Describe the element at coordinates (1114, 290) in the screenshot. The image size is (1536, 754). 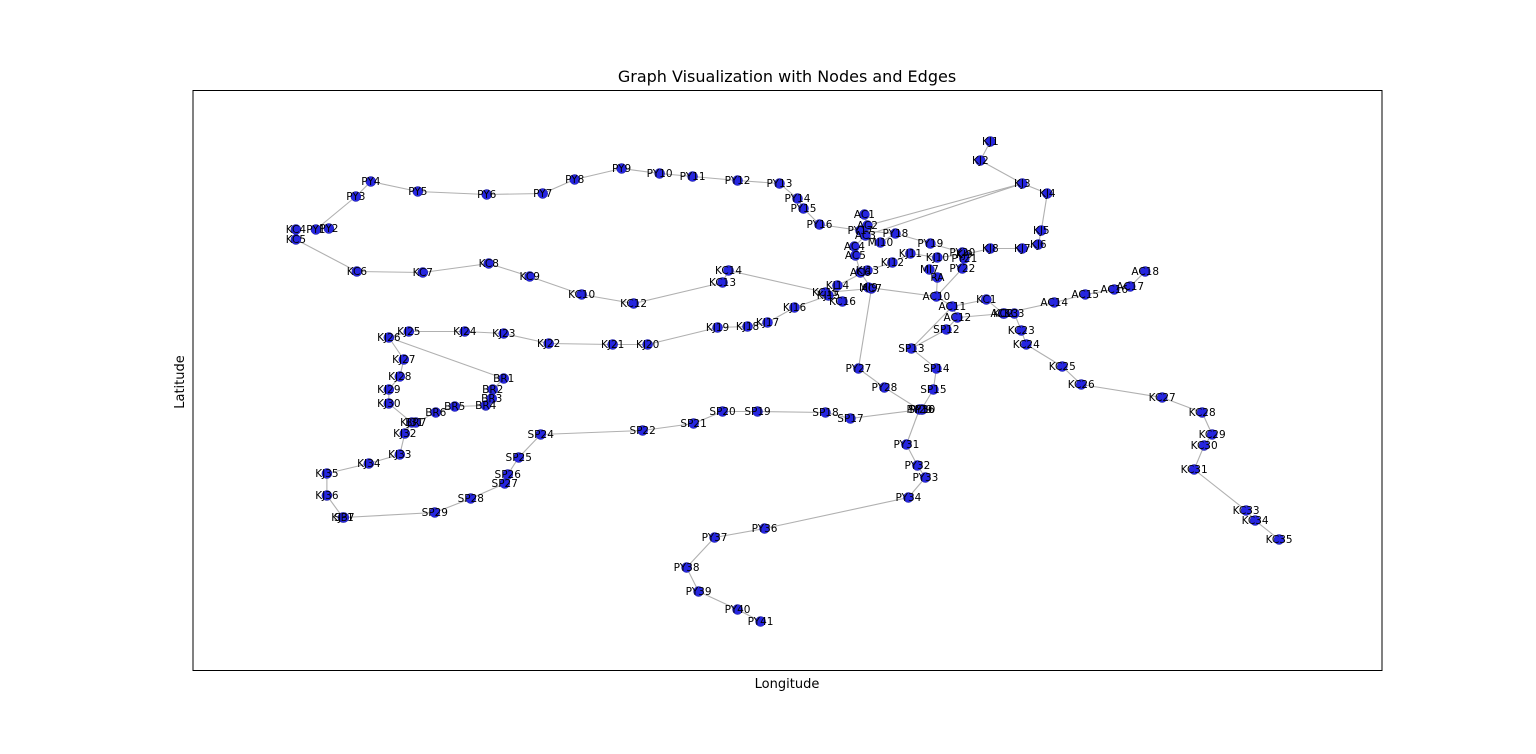
I see `node-label-AC16: AC16` at that location.